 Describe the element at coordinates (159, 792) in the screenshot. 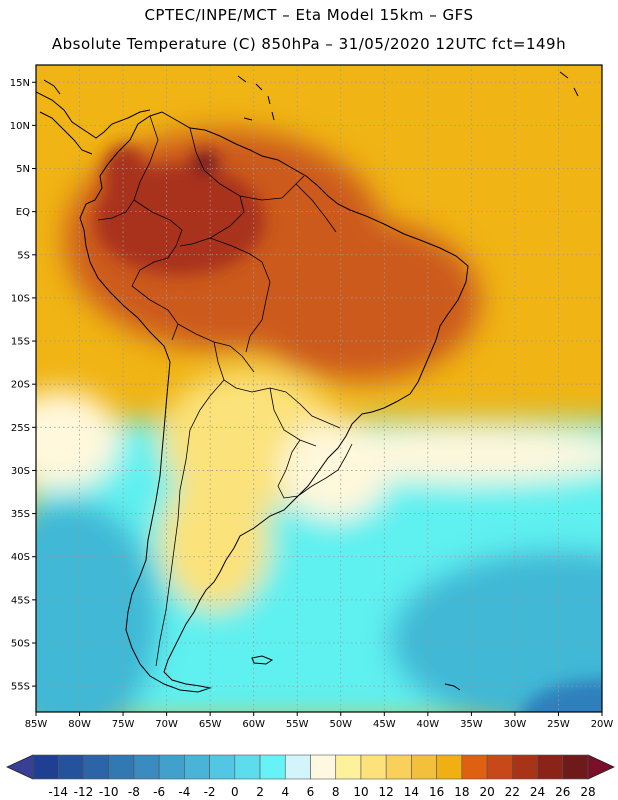

I see `colorbar-label: -6` at that location.